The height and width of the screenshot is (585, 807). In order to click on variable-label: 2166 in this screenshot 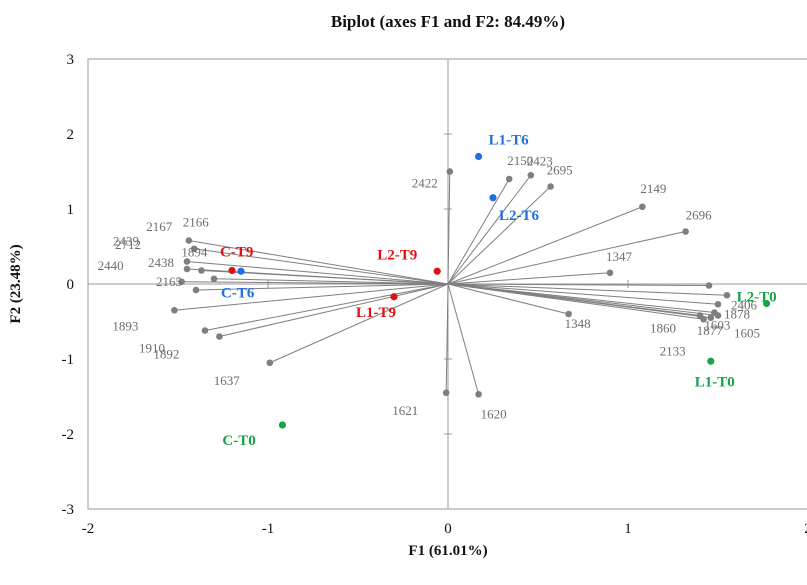, I will do `click(196, 222)`.